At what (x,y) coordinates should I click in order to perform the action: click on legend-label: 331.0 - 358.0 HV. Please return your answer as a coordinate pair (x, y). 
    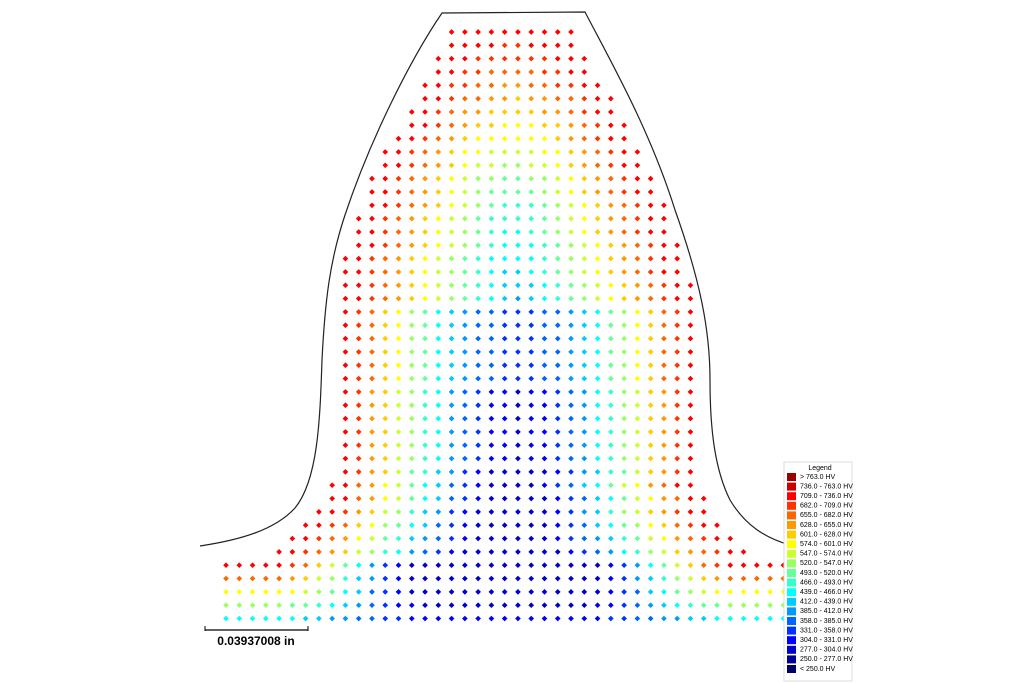
    Looking at the image, I should click on (826, 630).